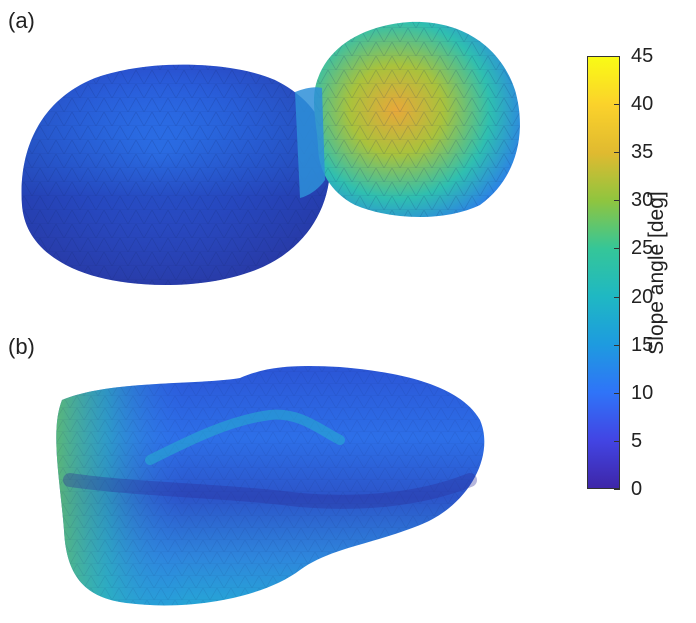 This screenshot has height=623, width=696. What do you see at coordinates (637, 489) in the screenshot?
I see `colorbar-tick-0: 0` at bounding box center [637, 489].